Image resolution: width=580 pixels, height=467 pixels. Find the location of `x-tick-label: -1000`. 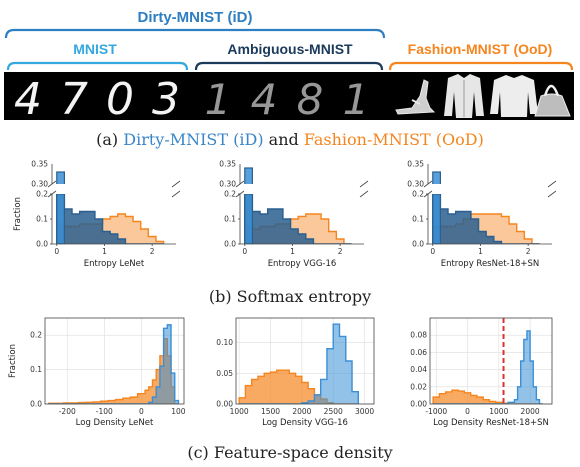

x-tick-label: -1000 is located at coordinates (436, 411).